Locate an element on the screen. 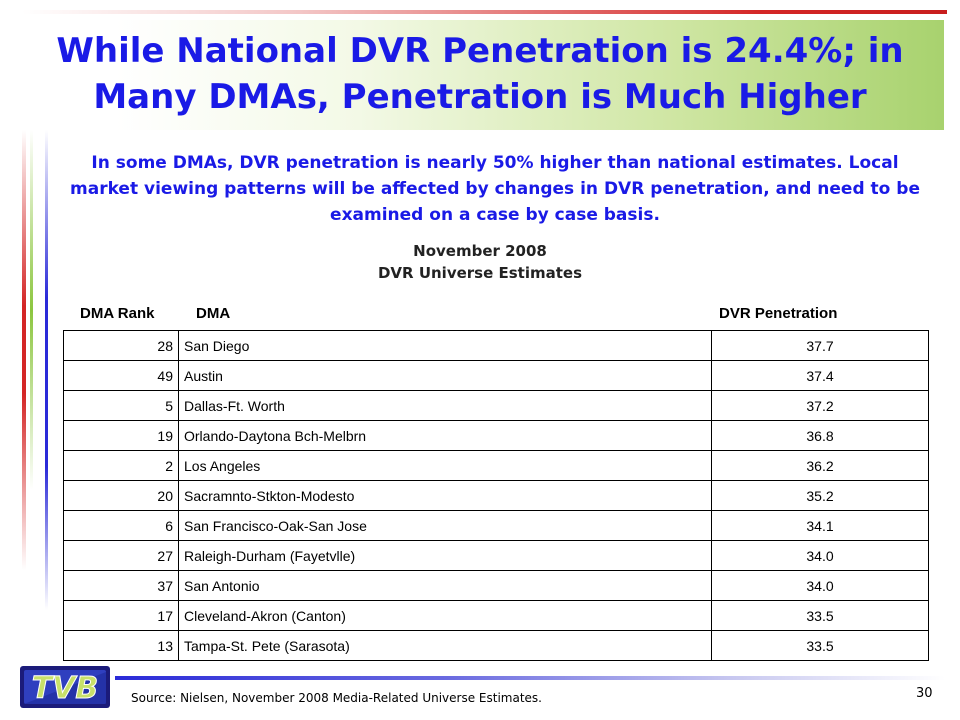 This screenshot has height=720, width=960. dma-name-cell: San Antonio is located at coordinates (445, 585).